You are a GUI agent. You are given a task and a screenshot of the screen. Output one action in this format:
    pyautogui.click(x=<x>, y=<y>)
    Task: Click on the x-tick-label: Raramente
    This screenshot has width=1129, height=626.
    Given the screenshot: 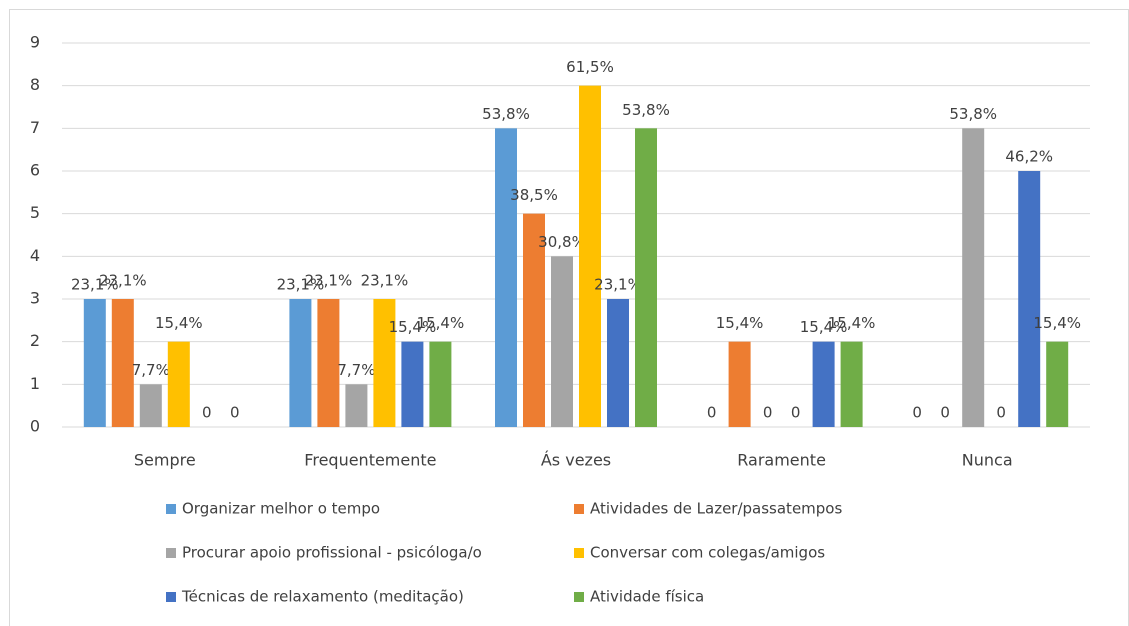 What is the action you would take?
    pyautogui.click(x=781, y=460)
    